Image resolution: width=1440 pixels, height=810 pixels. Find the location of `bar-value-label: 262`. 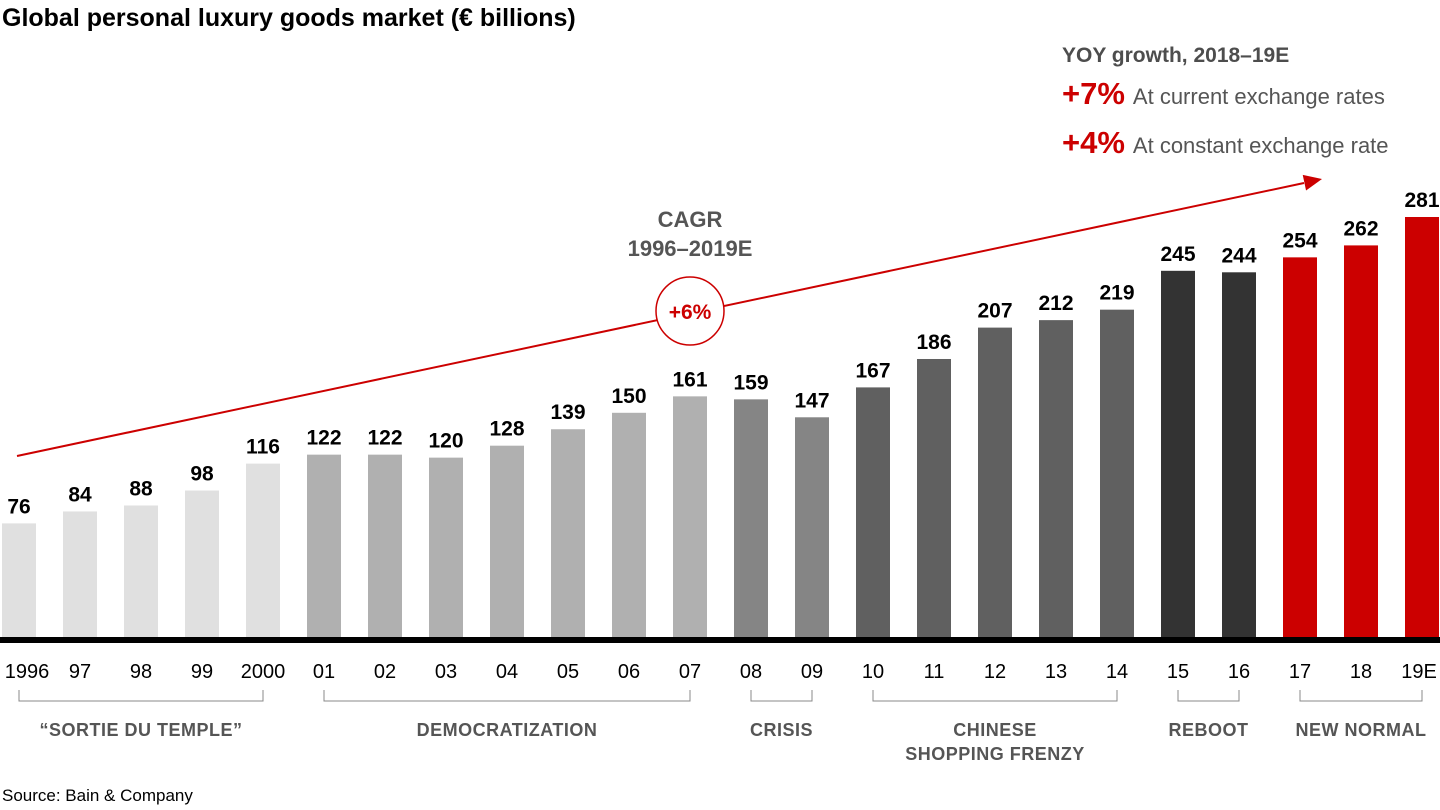

bar-value-label: 262 is located at coordinates (1360, 228).